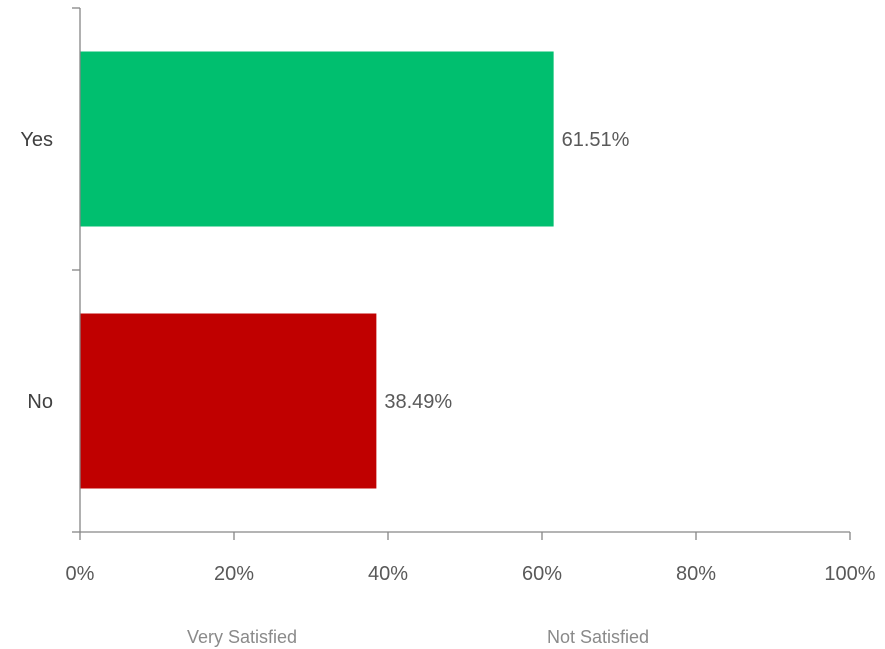 The image size is (885, 649). What do you see at coordinates (317, 139) in the screenshot?
I see `bar-yes` at bounding box center [317, 139].